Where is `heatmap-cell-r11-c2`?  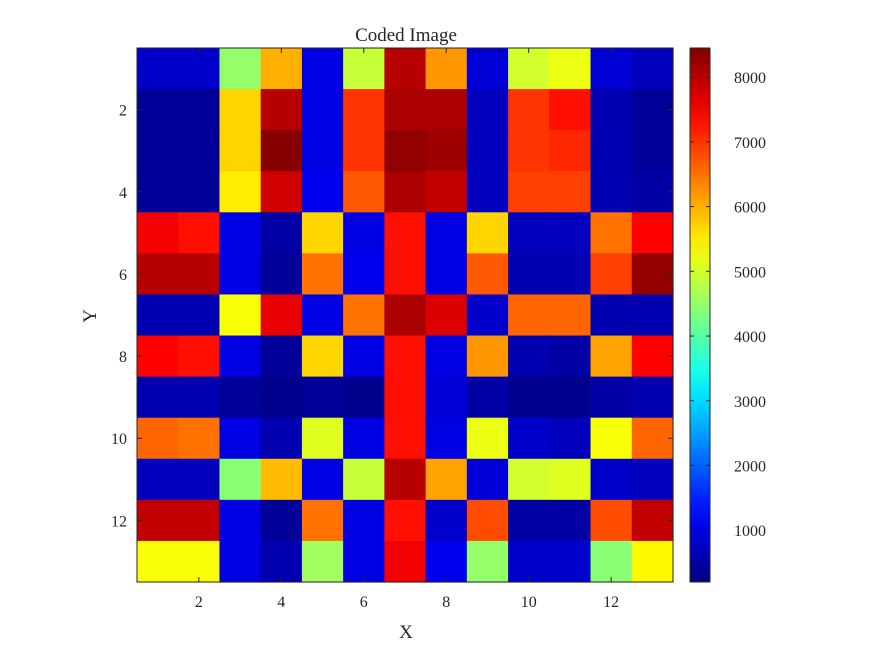 heatmap-cell-r11-c2 is located at coordinates (199, 479).